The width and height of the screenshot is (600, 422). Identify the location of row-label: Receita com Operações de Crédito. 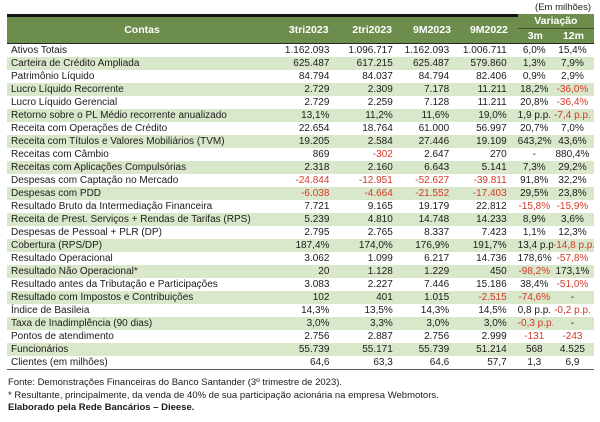
(89, 128).